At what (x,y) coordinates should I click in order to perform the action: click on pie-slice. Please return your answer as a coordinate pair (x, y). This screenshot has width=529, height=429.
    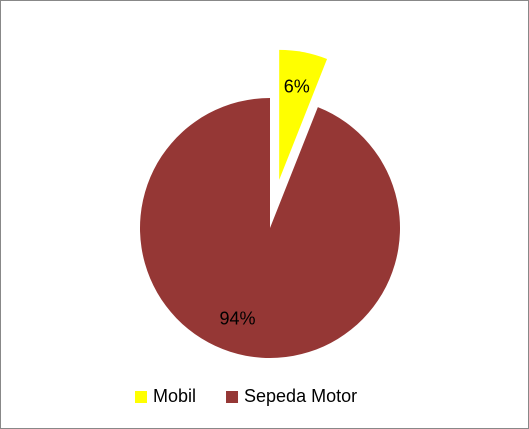
    Looking at the image, I should click on (303, 114).